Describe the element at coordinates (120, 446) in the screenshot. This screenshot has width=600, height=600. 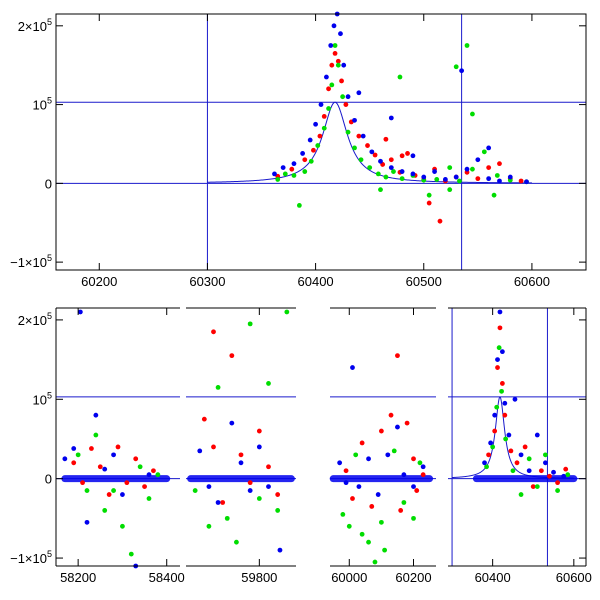
I see `bottom-segment-0: 58200 58400` at that location.